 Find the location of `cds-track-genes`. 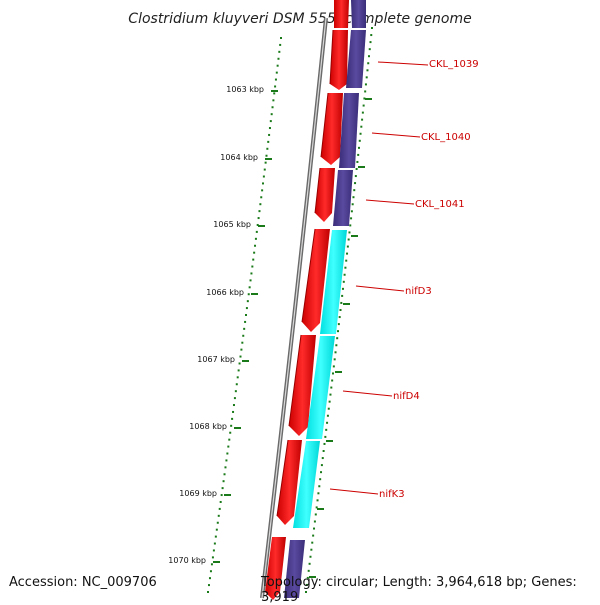

cds-track-genes is located at coordinates (325, 299).